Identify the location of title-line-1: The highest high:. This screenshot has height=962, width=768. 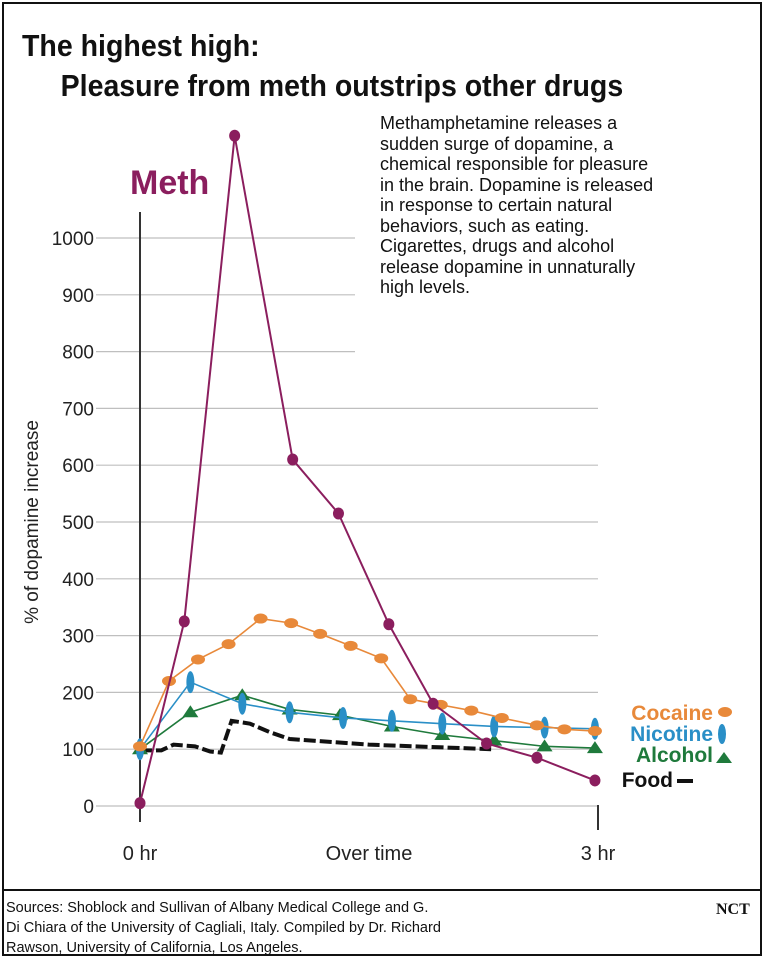
(141, 45).